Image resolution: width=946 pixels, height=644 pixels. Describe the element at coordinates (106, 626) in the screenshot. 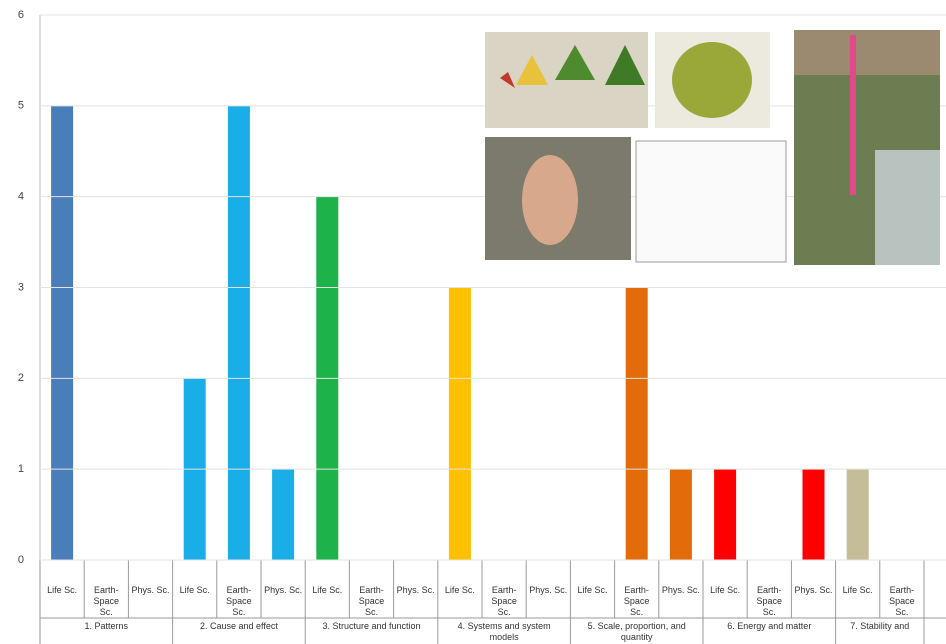

I see `group-label: 1. Patterns` at that location.